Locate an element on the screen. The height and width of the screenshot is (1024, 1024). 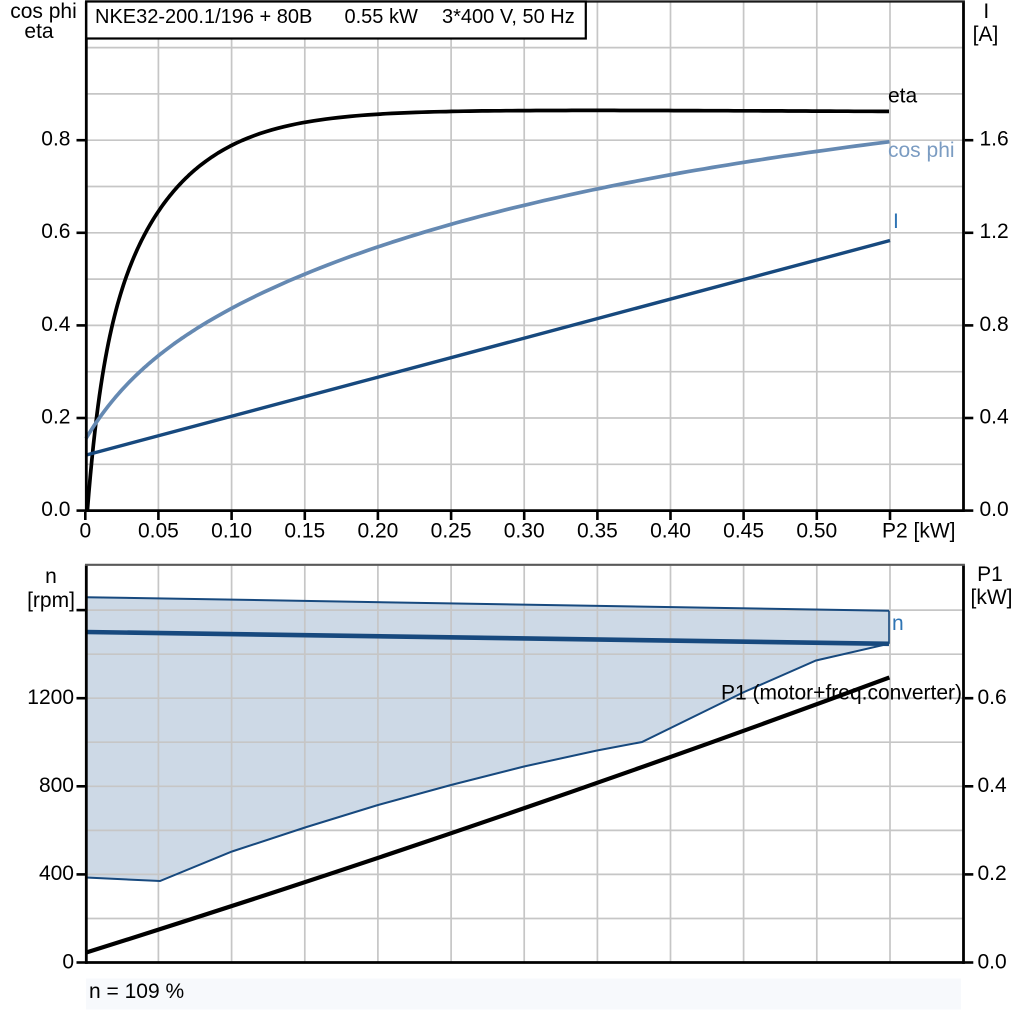
svg-text: P1 (motor+freq.converter) is located at coordinates (841, 693).